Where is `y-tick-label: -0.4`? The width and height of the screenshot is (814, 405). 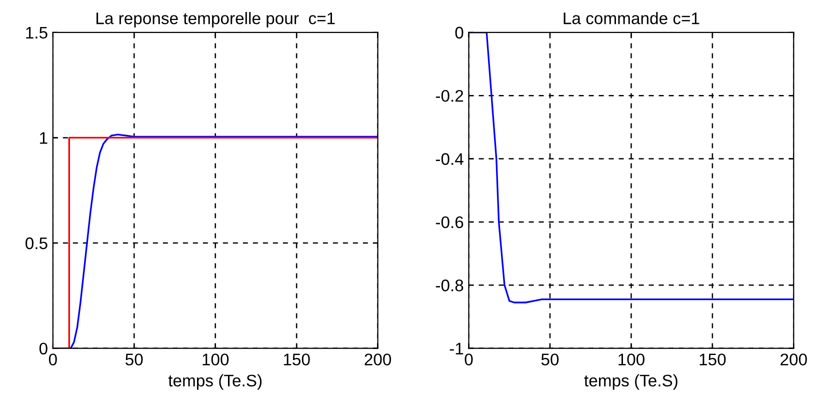
y-tick-label: -0.4 is located at coordinates (450, 159).